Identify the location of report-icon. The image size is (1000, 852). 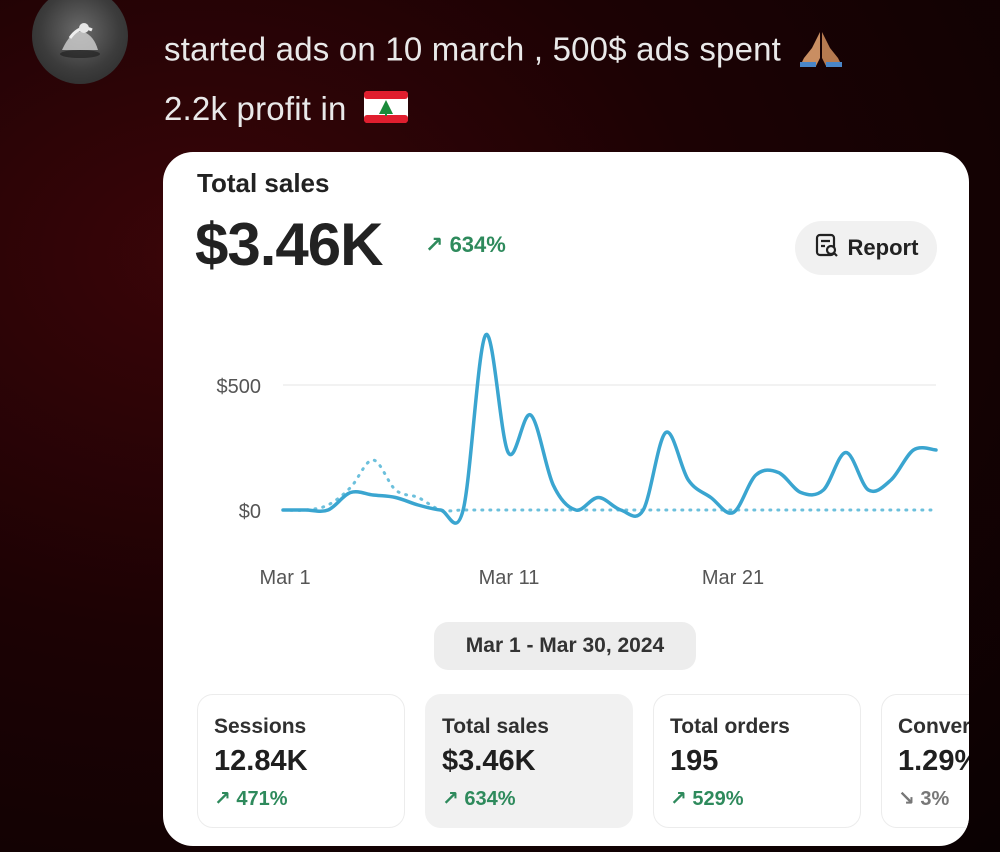
(827, 248).